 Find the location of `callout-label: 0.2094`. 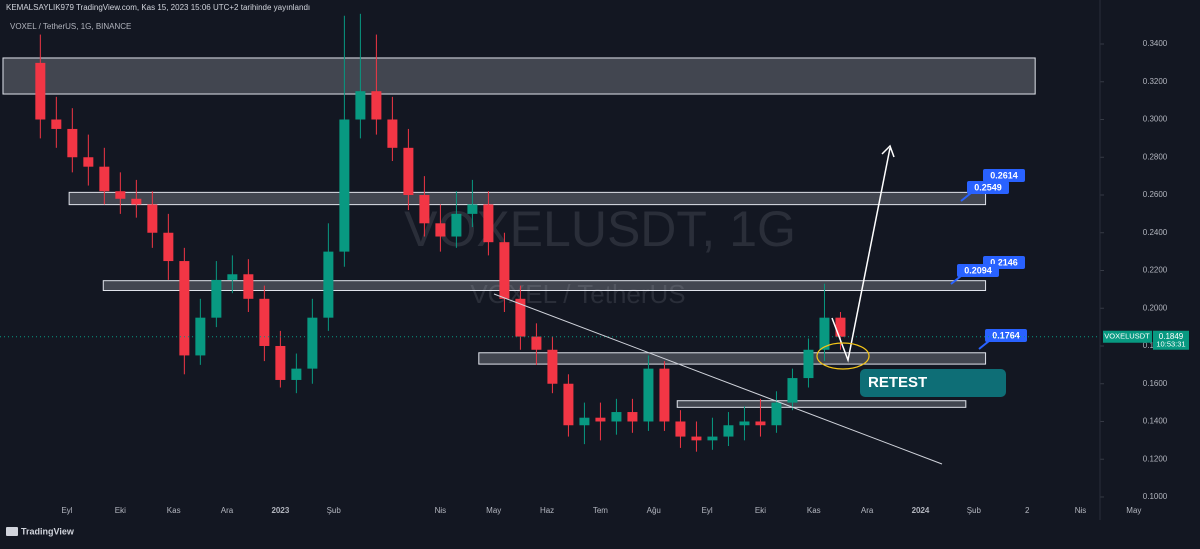

callout-label: 0.2094 is located at coordinates (978, 270).